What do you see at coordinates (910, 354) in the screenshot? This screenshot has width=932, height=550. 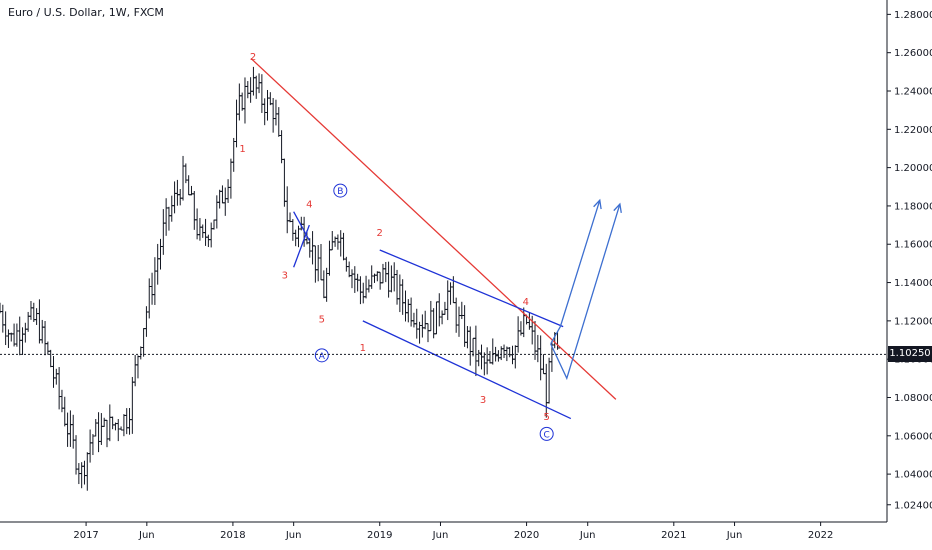 I see `last-price-tag: 1.10250` at bounding box center [910, 354].